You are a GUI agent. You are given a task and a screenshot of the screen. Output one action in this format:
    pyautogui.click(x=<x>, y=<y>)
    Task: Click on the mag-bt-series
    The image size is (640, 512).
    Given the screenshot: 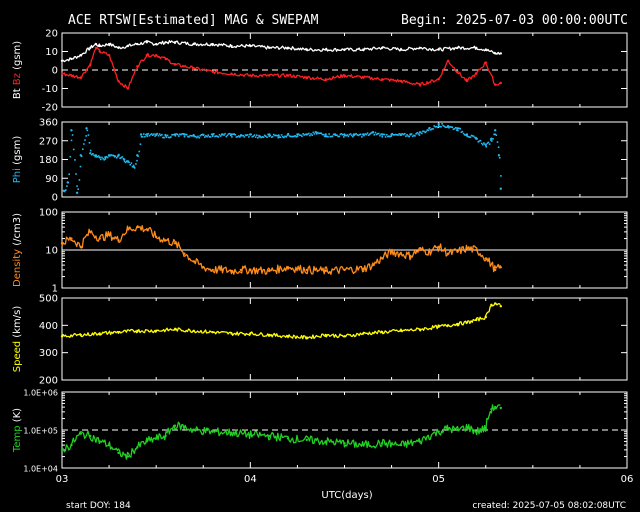 What is the action you would take?
    pyautogui.click(x=281, y=51)
    